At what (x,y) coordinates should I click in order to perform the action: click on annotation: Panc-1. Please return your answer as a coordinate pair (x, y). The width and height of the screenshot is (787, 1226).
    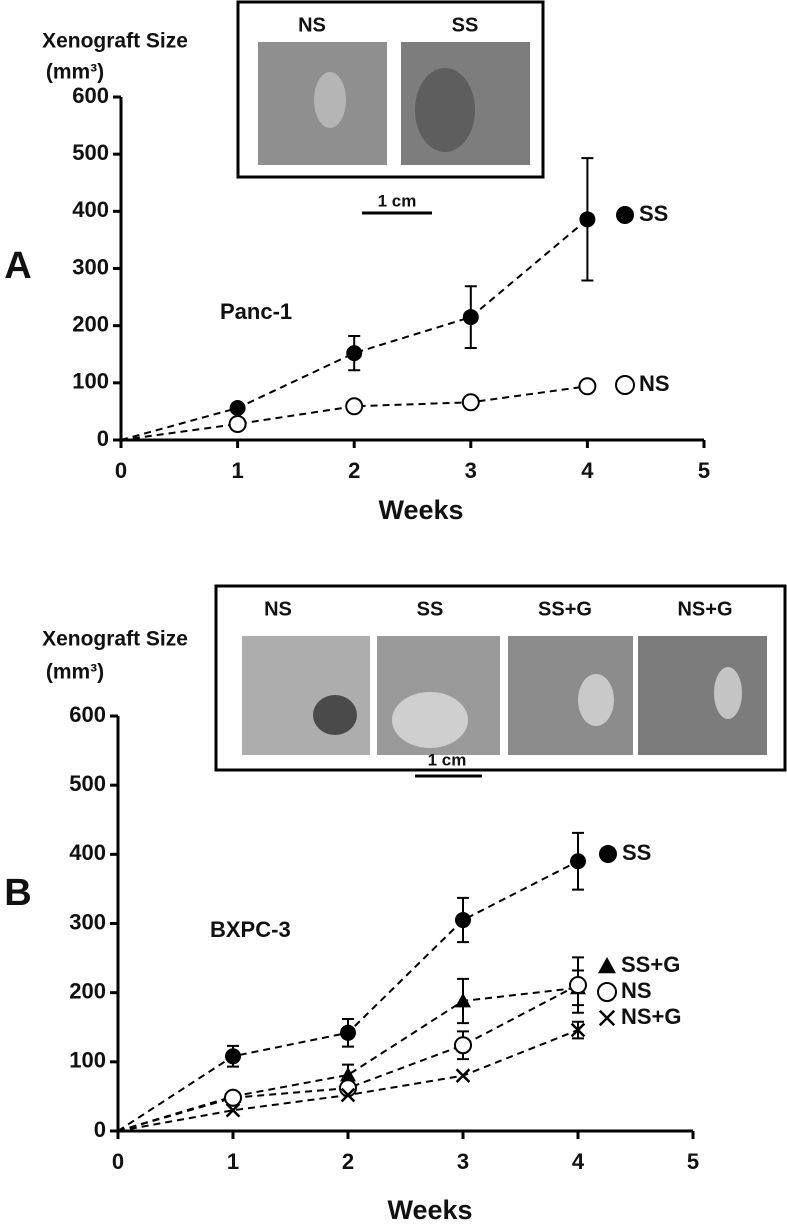
    Looking at the image, I should click on (256, 311).